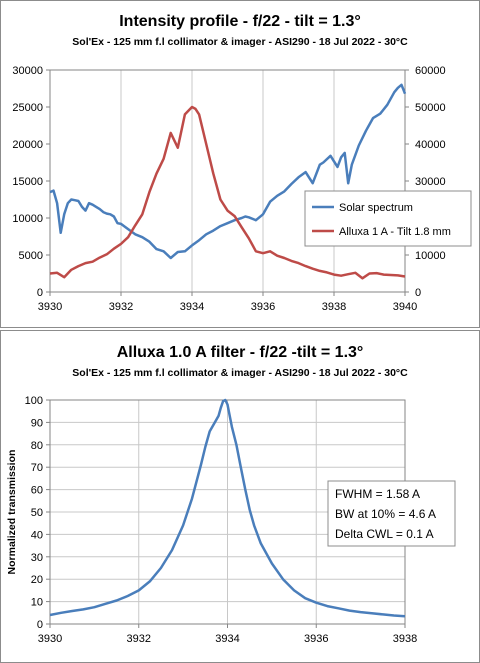 The width and height of the screenshot is (480, 663). What do you see at coordinates (37, 446) in the screenshot?
I see `chart2-y-tick-label: 80` at bounding box center [37, 446].